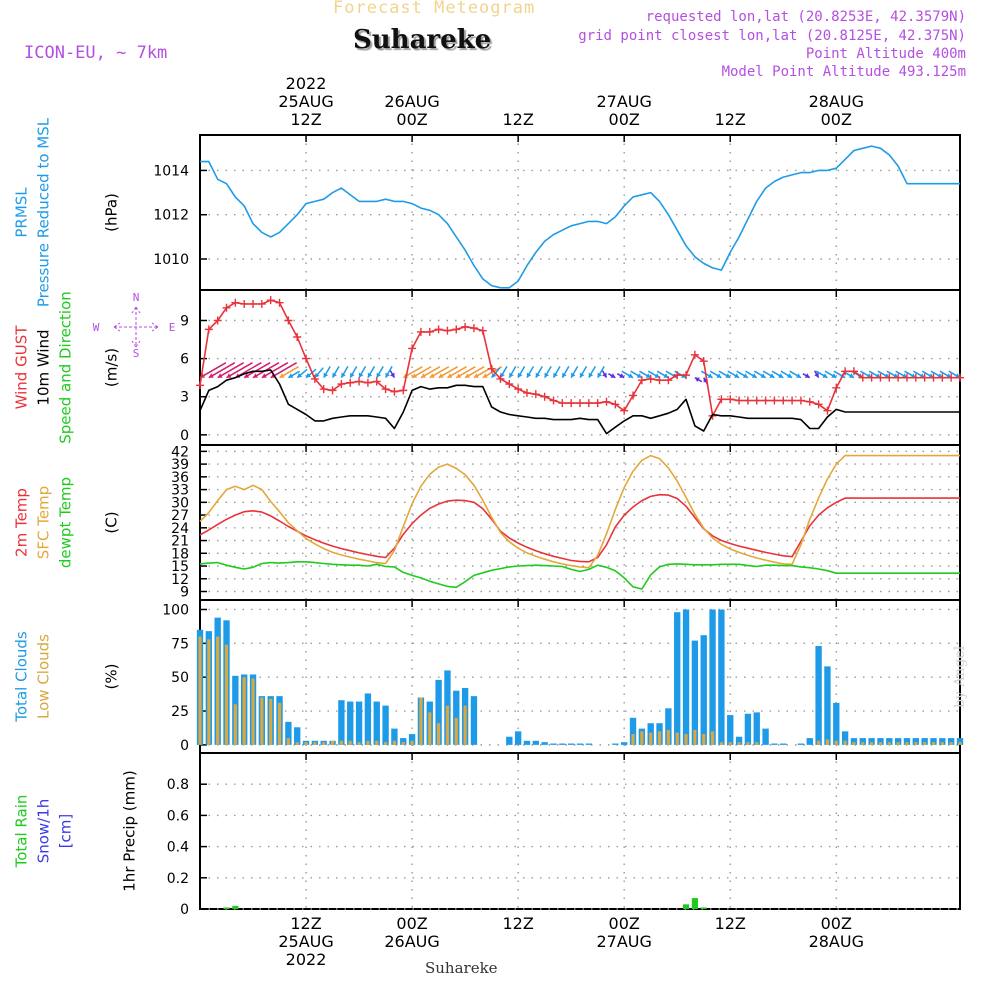 The width and height of the screenshot is (1000, 1000). What do you see at coordinates (44, 522) in the screenshot?
I see `temperature-ylabel-series: SFC Temp` at bounding box center [44, 522].